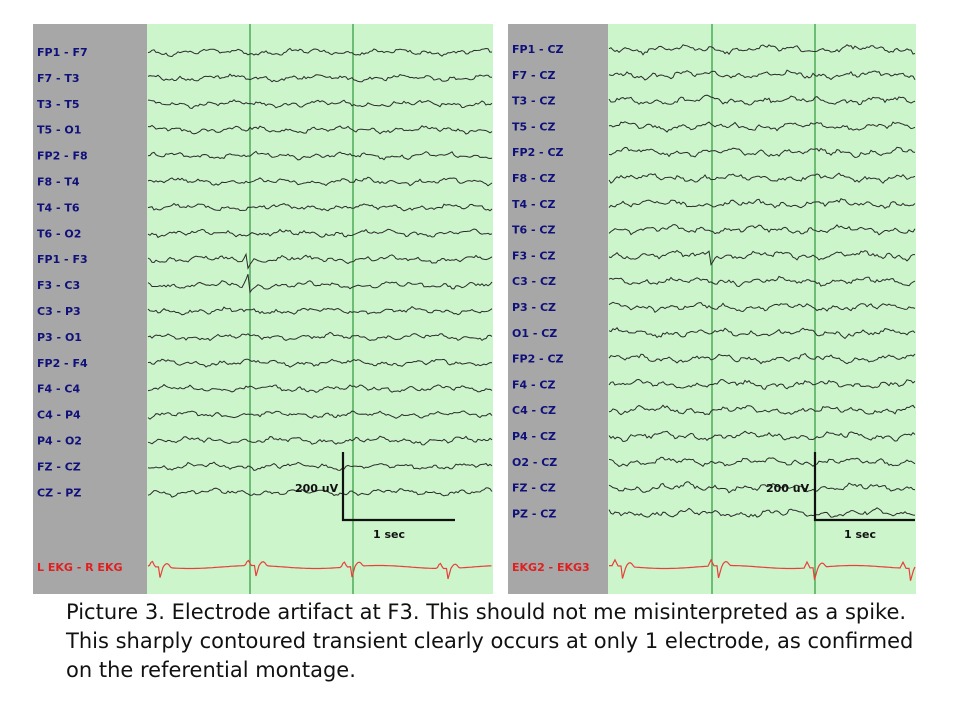 This screenshot has width=960, height=720. What do you see at coordinates (80, 567) in the screenshot?
I see `ekg-channel-label: L EKG - R EKG` at bounding box center [80, 567].